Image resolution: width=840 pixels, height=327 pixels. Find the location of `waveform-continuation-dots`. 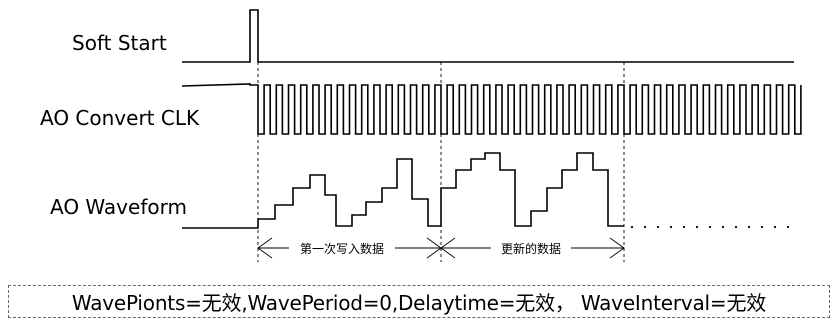

waveform-continuation-dots is located at coordinates (710, 227).